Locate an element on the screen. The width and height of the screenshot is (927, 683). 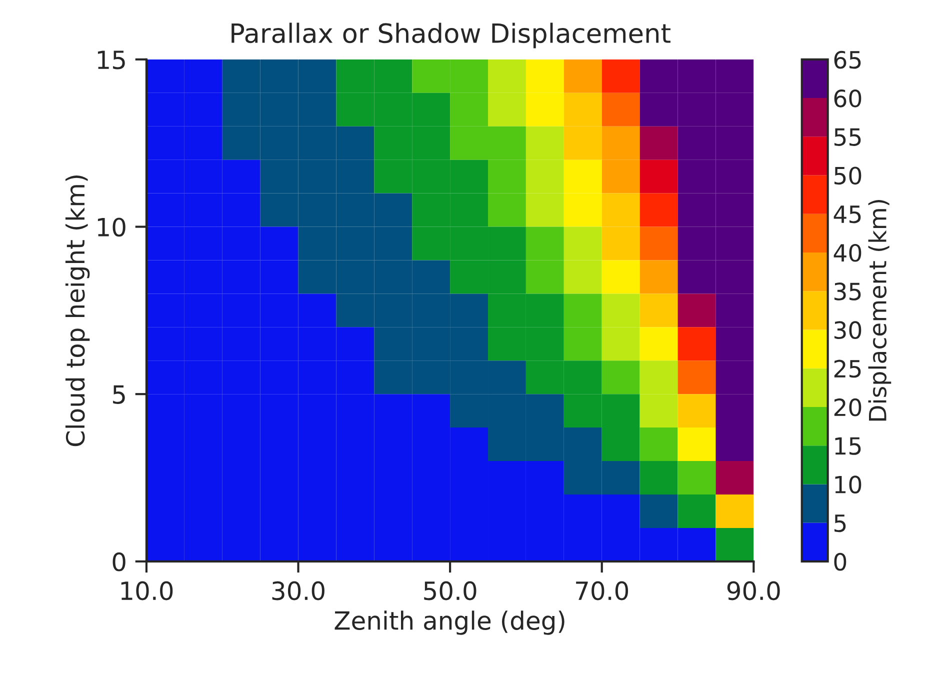
color-bar-label: 50 is located at coordinates (848, 175).